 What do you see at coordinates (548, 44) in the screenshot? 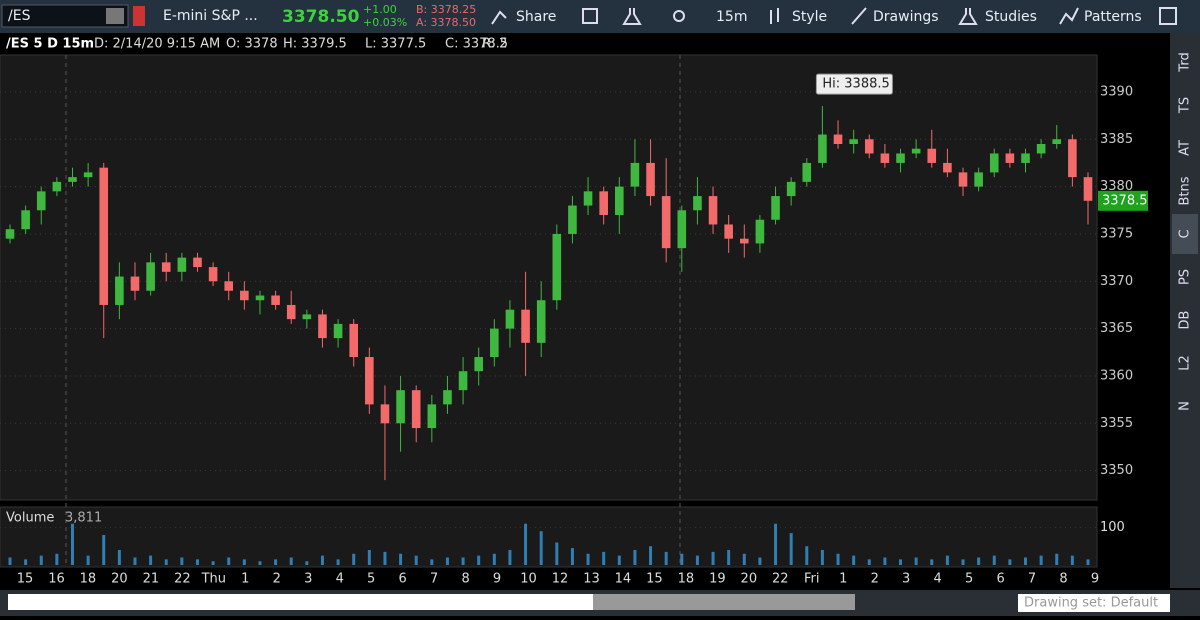
I see `header-bar` at bounding box center [548, 44].